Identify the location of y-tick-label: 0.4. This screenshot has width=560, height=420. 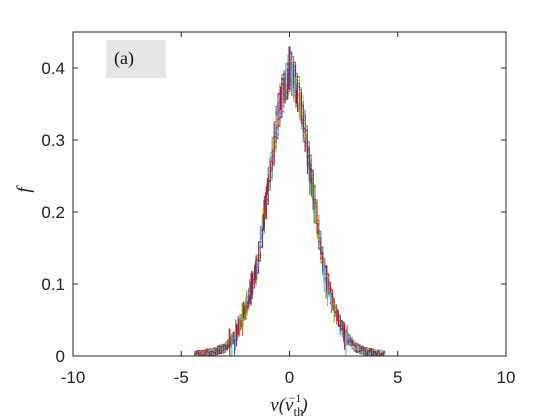
(53, 68).